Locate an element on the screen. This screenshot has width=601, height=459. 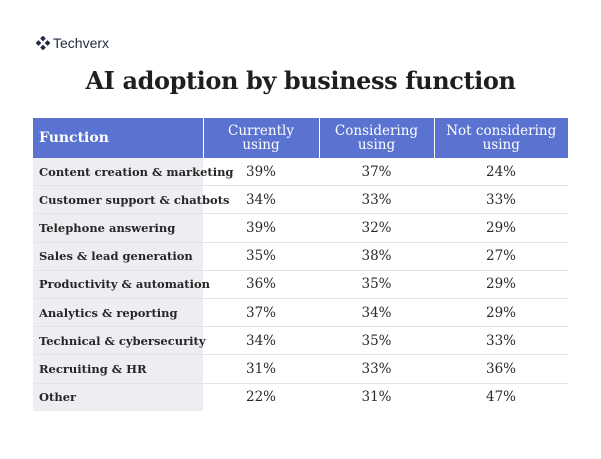
function-cell: Content creation & marketing is located at coordinates (133, 172).